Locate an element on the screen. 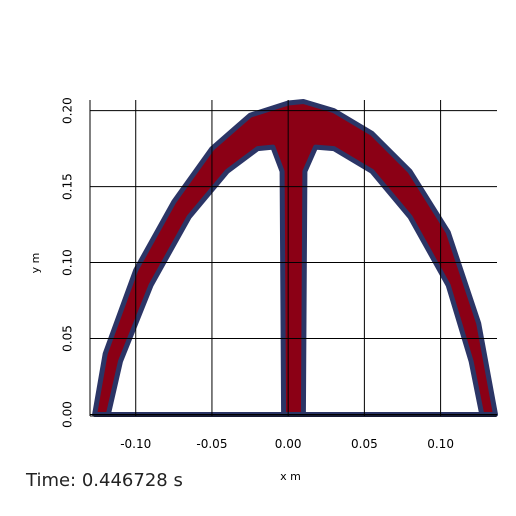 This screenshot has height=516, width=516. y-axis-tick-labels: 0.00 0.05 0.10 0.15 0.20 is located at coordinates (68, 262).